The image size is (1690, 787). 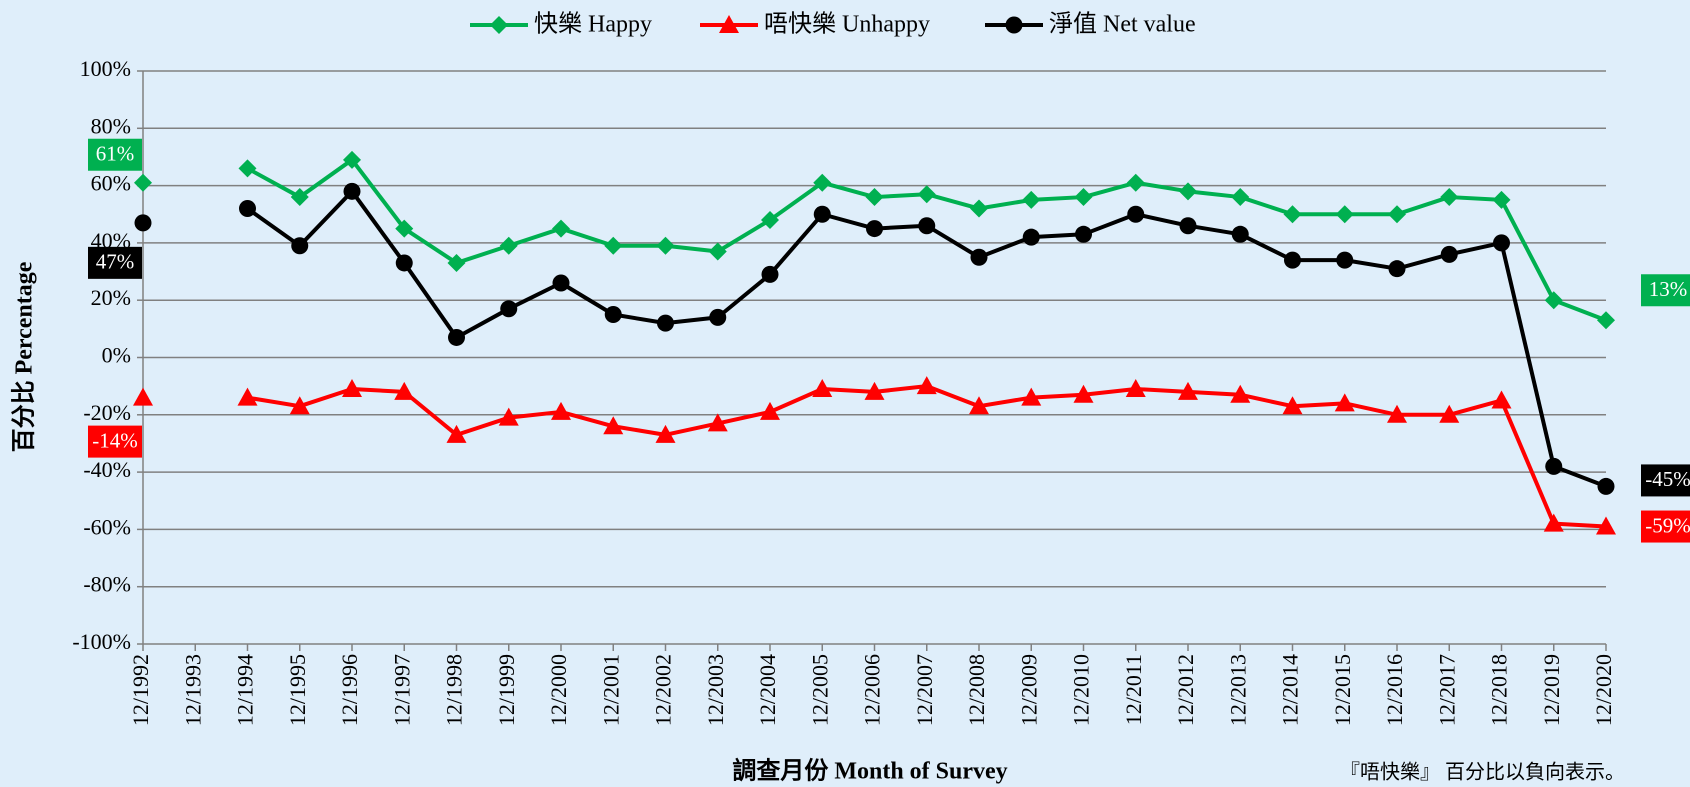 What do you see at coordinates (1122, 24) in the screenshot?
I see `legend-label: 淨值 Net value` at bounding box center [1122, 24].